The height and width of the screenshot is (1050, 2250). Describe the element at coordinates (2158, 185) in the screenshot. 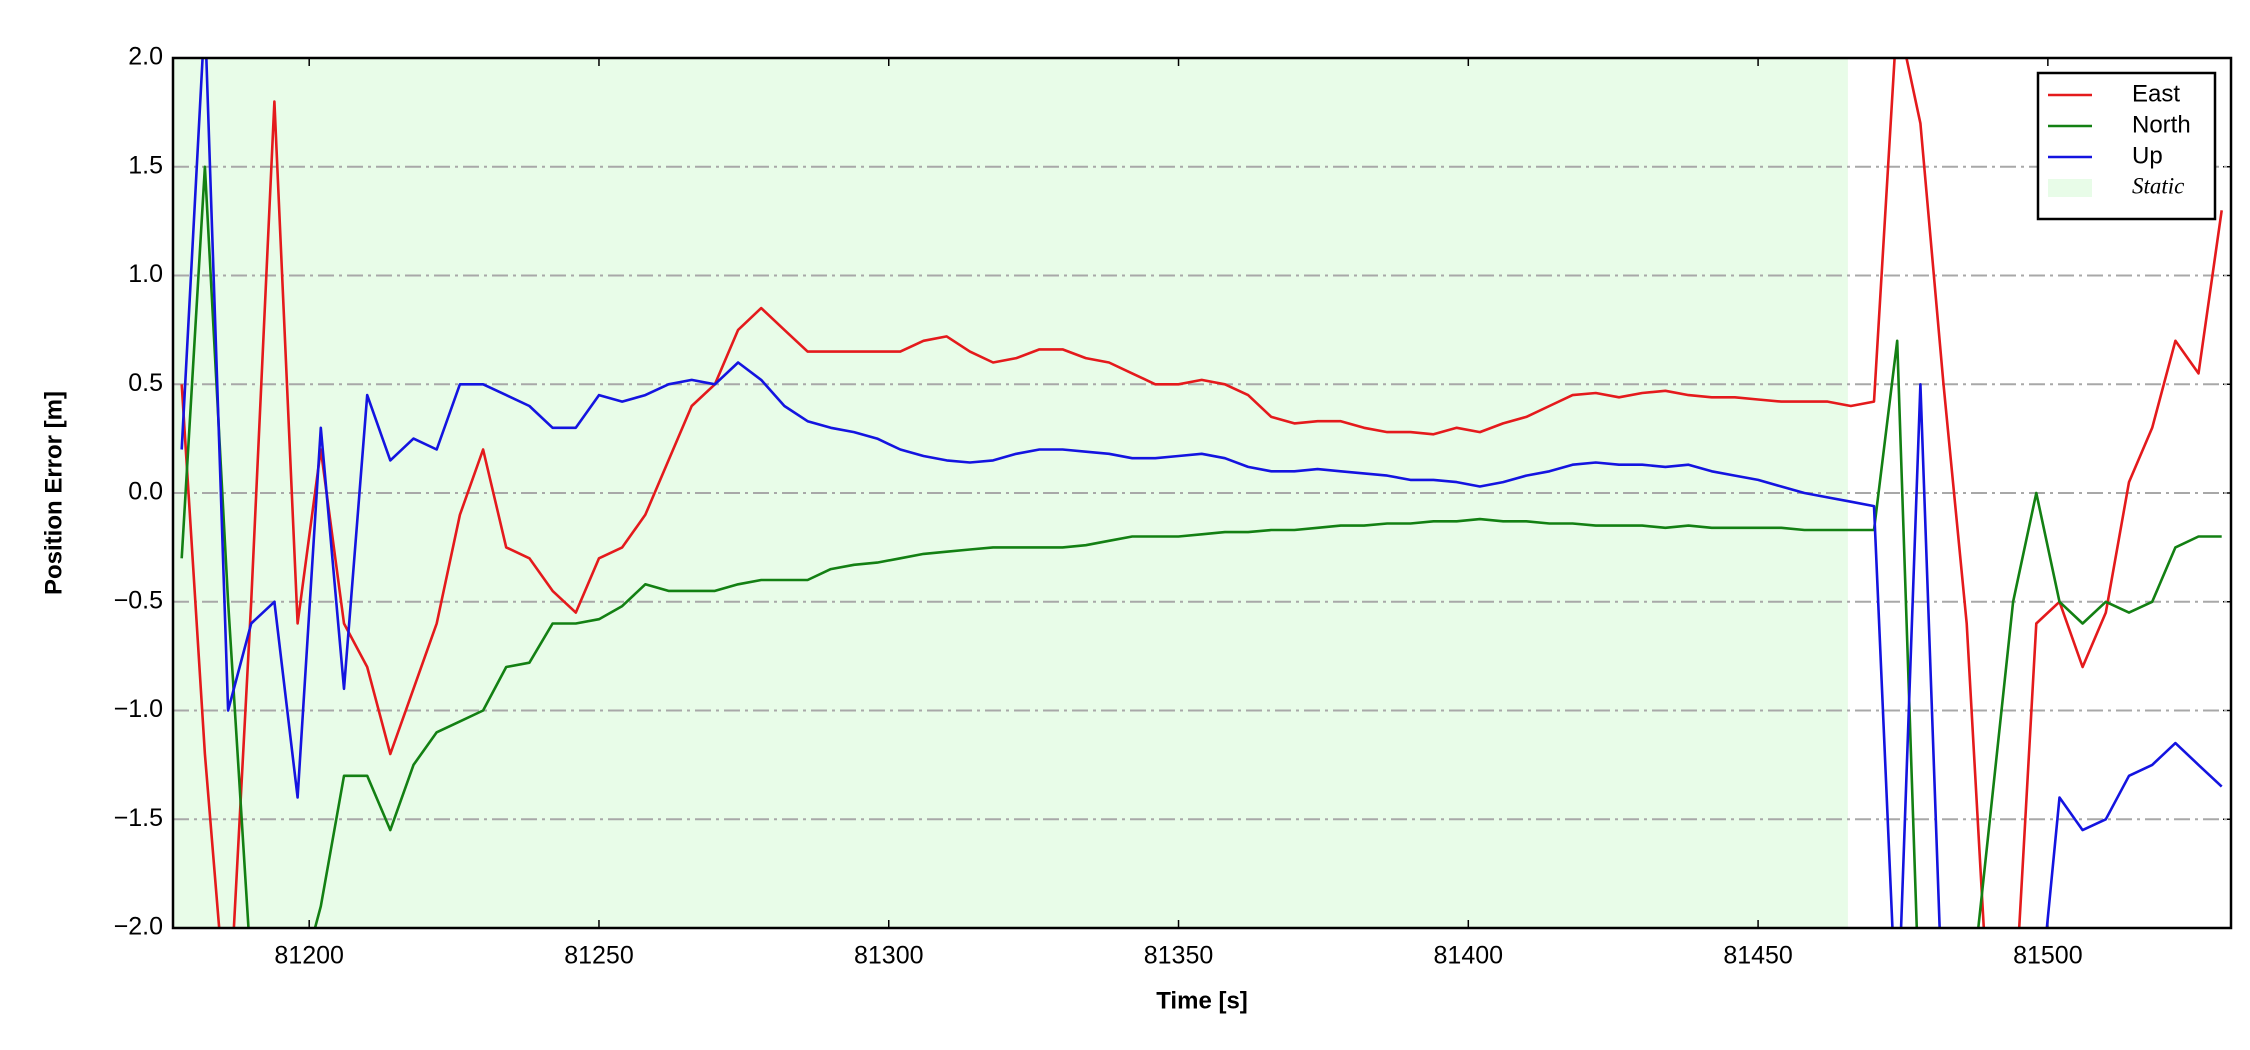

I see `legend-label: Static` at that location.